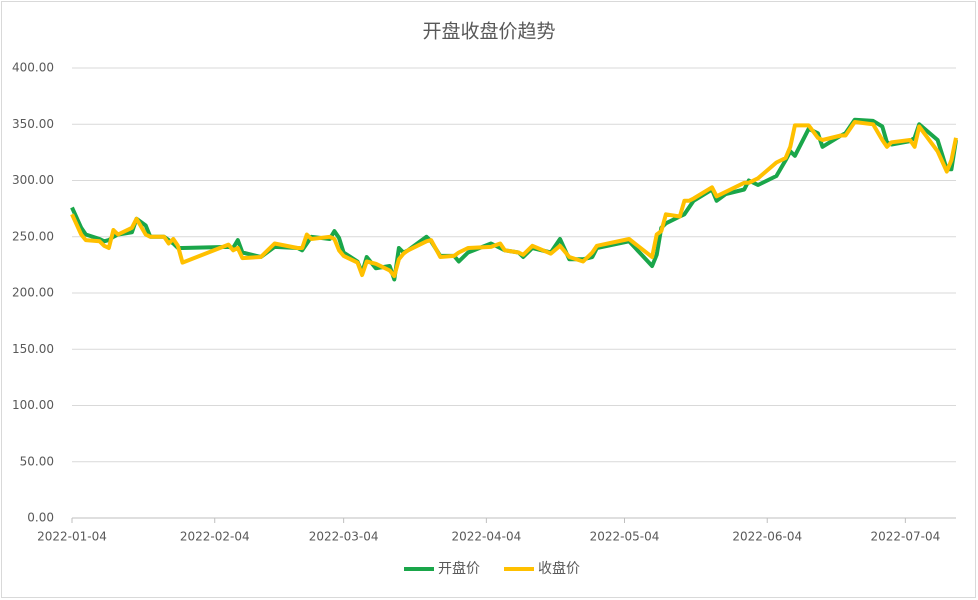  I want to click on x-tick-label: 2022-03-04, so click(344, 537).